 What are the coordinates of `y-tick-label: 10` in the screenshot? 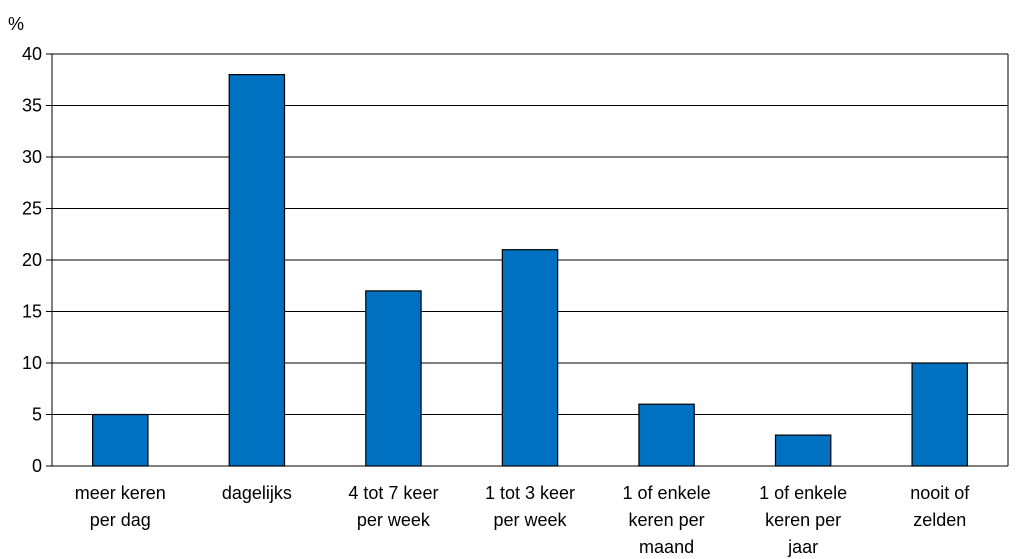 It's located at (32, 363).